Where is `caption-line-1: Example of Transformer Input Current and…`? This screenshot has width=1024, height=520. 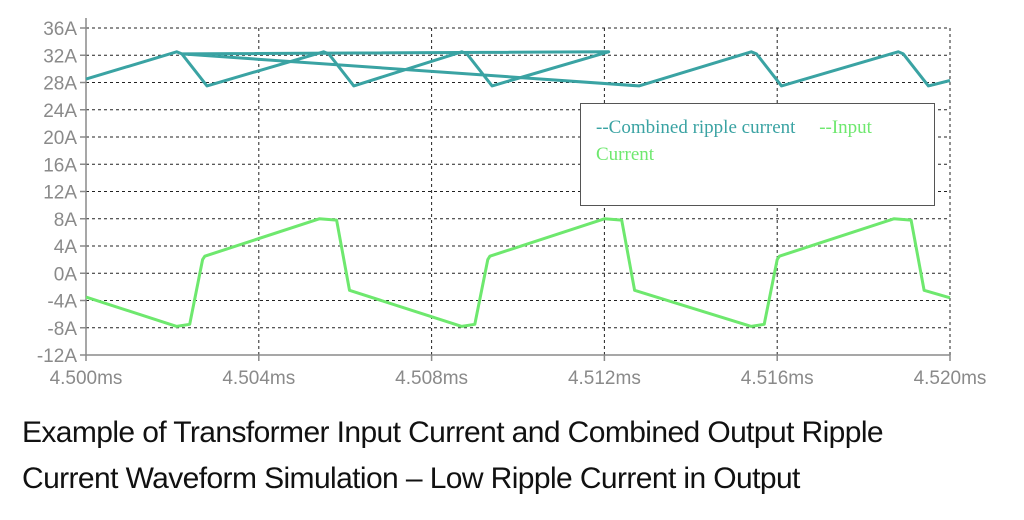
caption-line-1: Example of Transformer Input Current and… is located at coordinates (453, 432).